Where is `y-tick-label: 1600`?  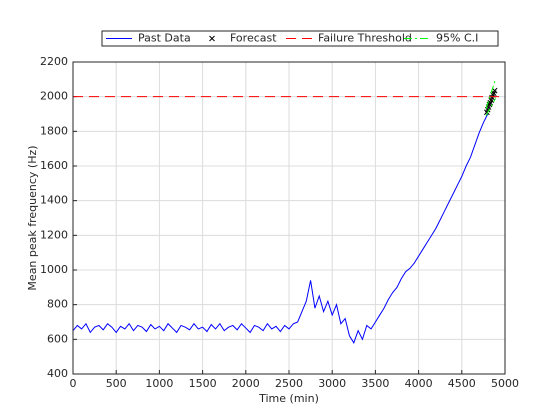 y-tick-label: 1600 is located at coordinates (54, 165).